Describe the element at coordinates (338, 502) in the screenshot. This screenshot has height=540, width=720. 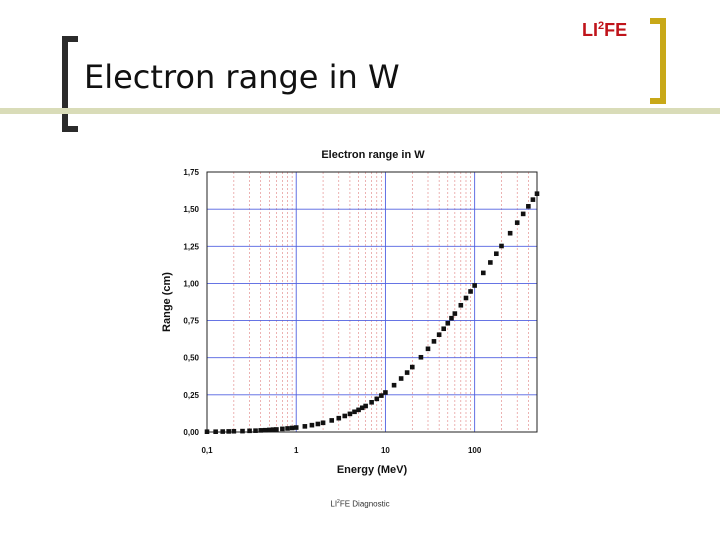
I see `footer-sup: 2` at that location.